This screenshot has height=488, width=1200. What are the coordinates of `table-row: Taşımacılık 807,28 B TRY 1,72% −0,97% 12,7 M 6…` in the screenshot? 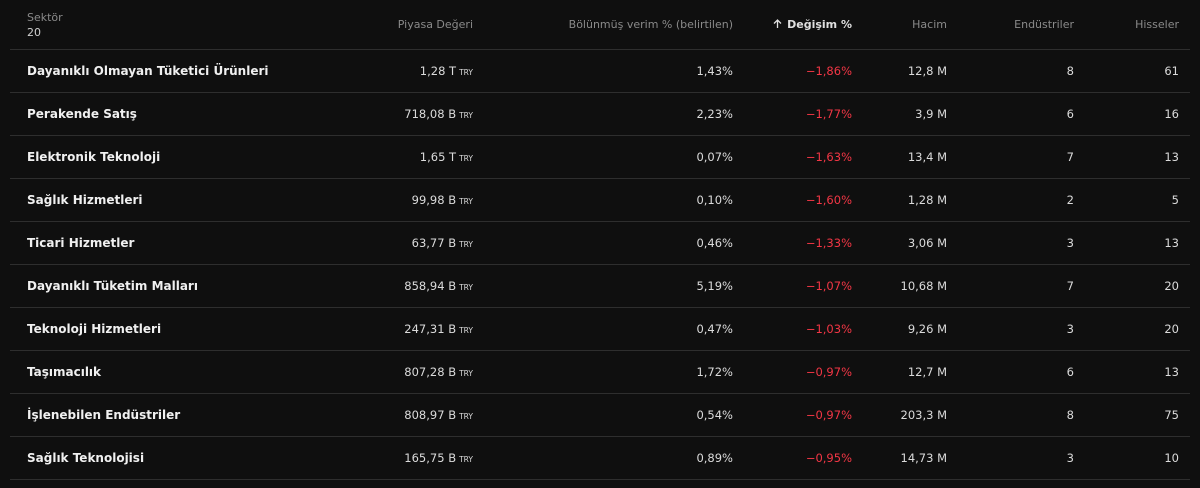 It's located at (600, 372).